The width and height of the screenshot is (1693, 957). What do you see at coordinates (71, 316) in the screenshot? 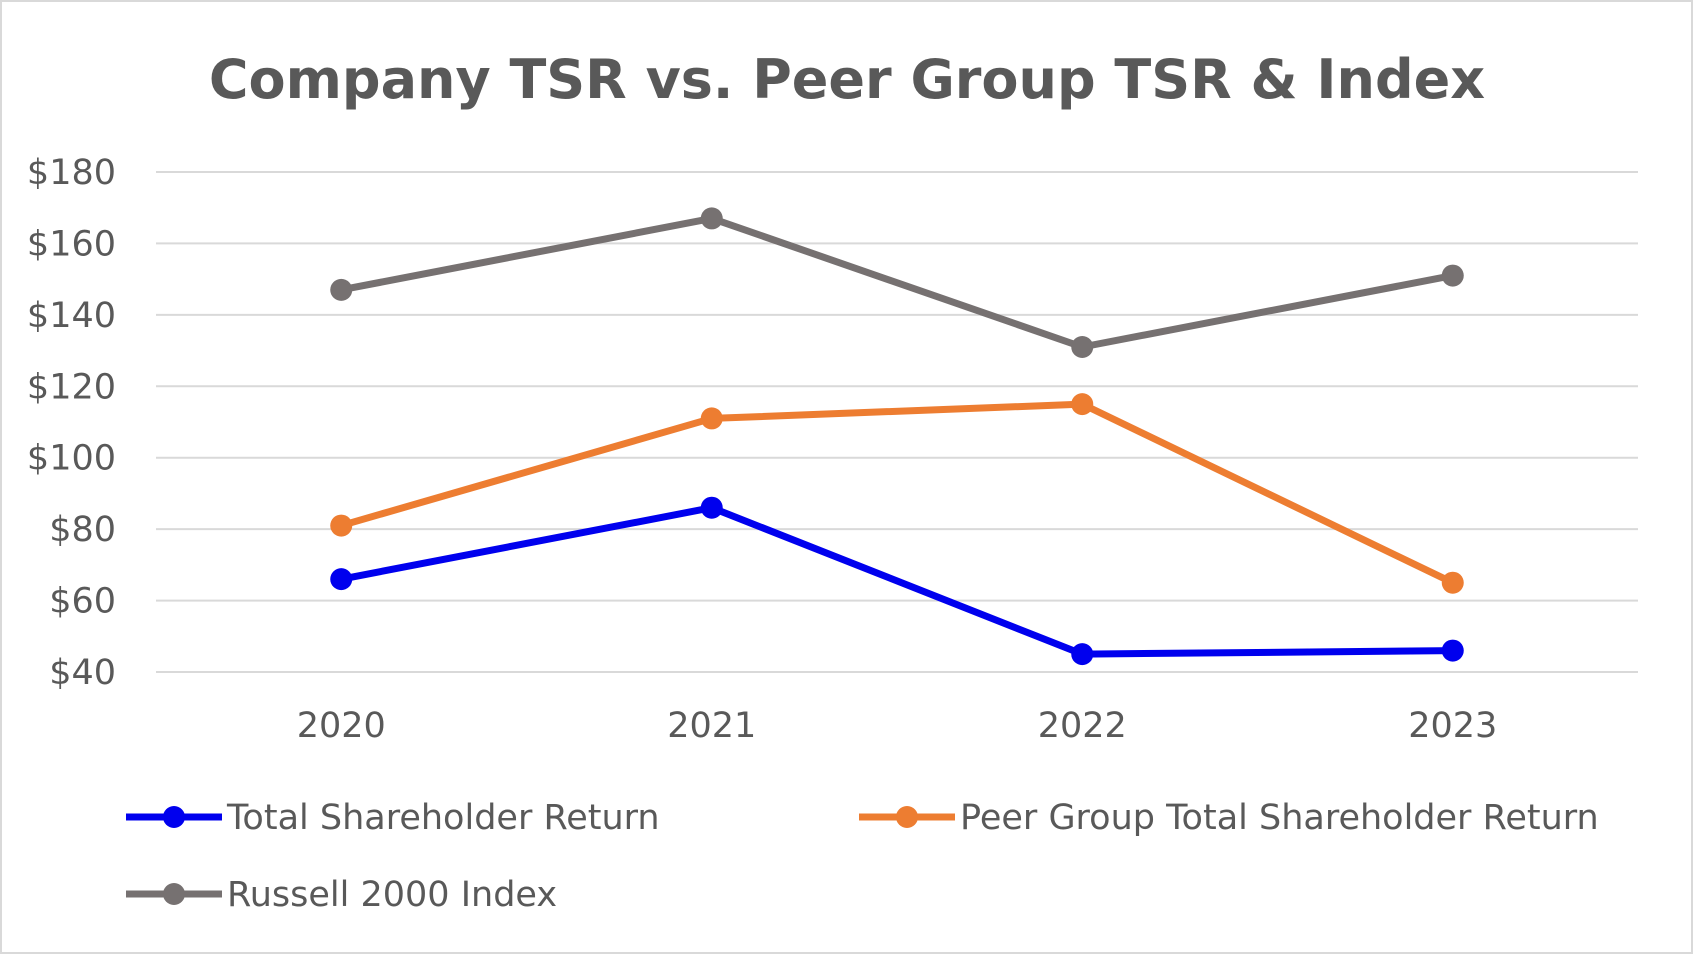
I see `y-tick-label: $140` at bounding box center [71, 316].